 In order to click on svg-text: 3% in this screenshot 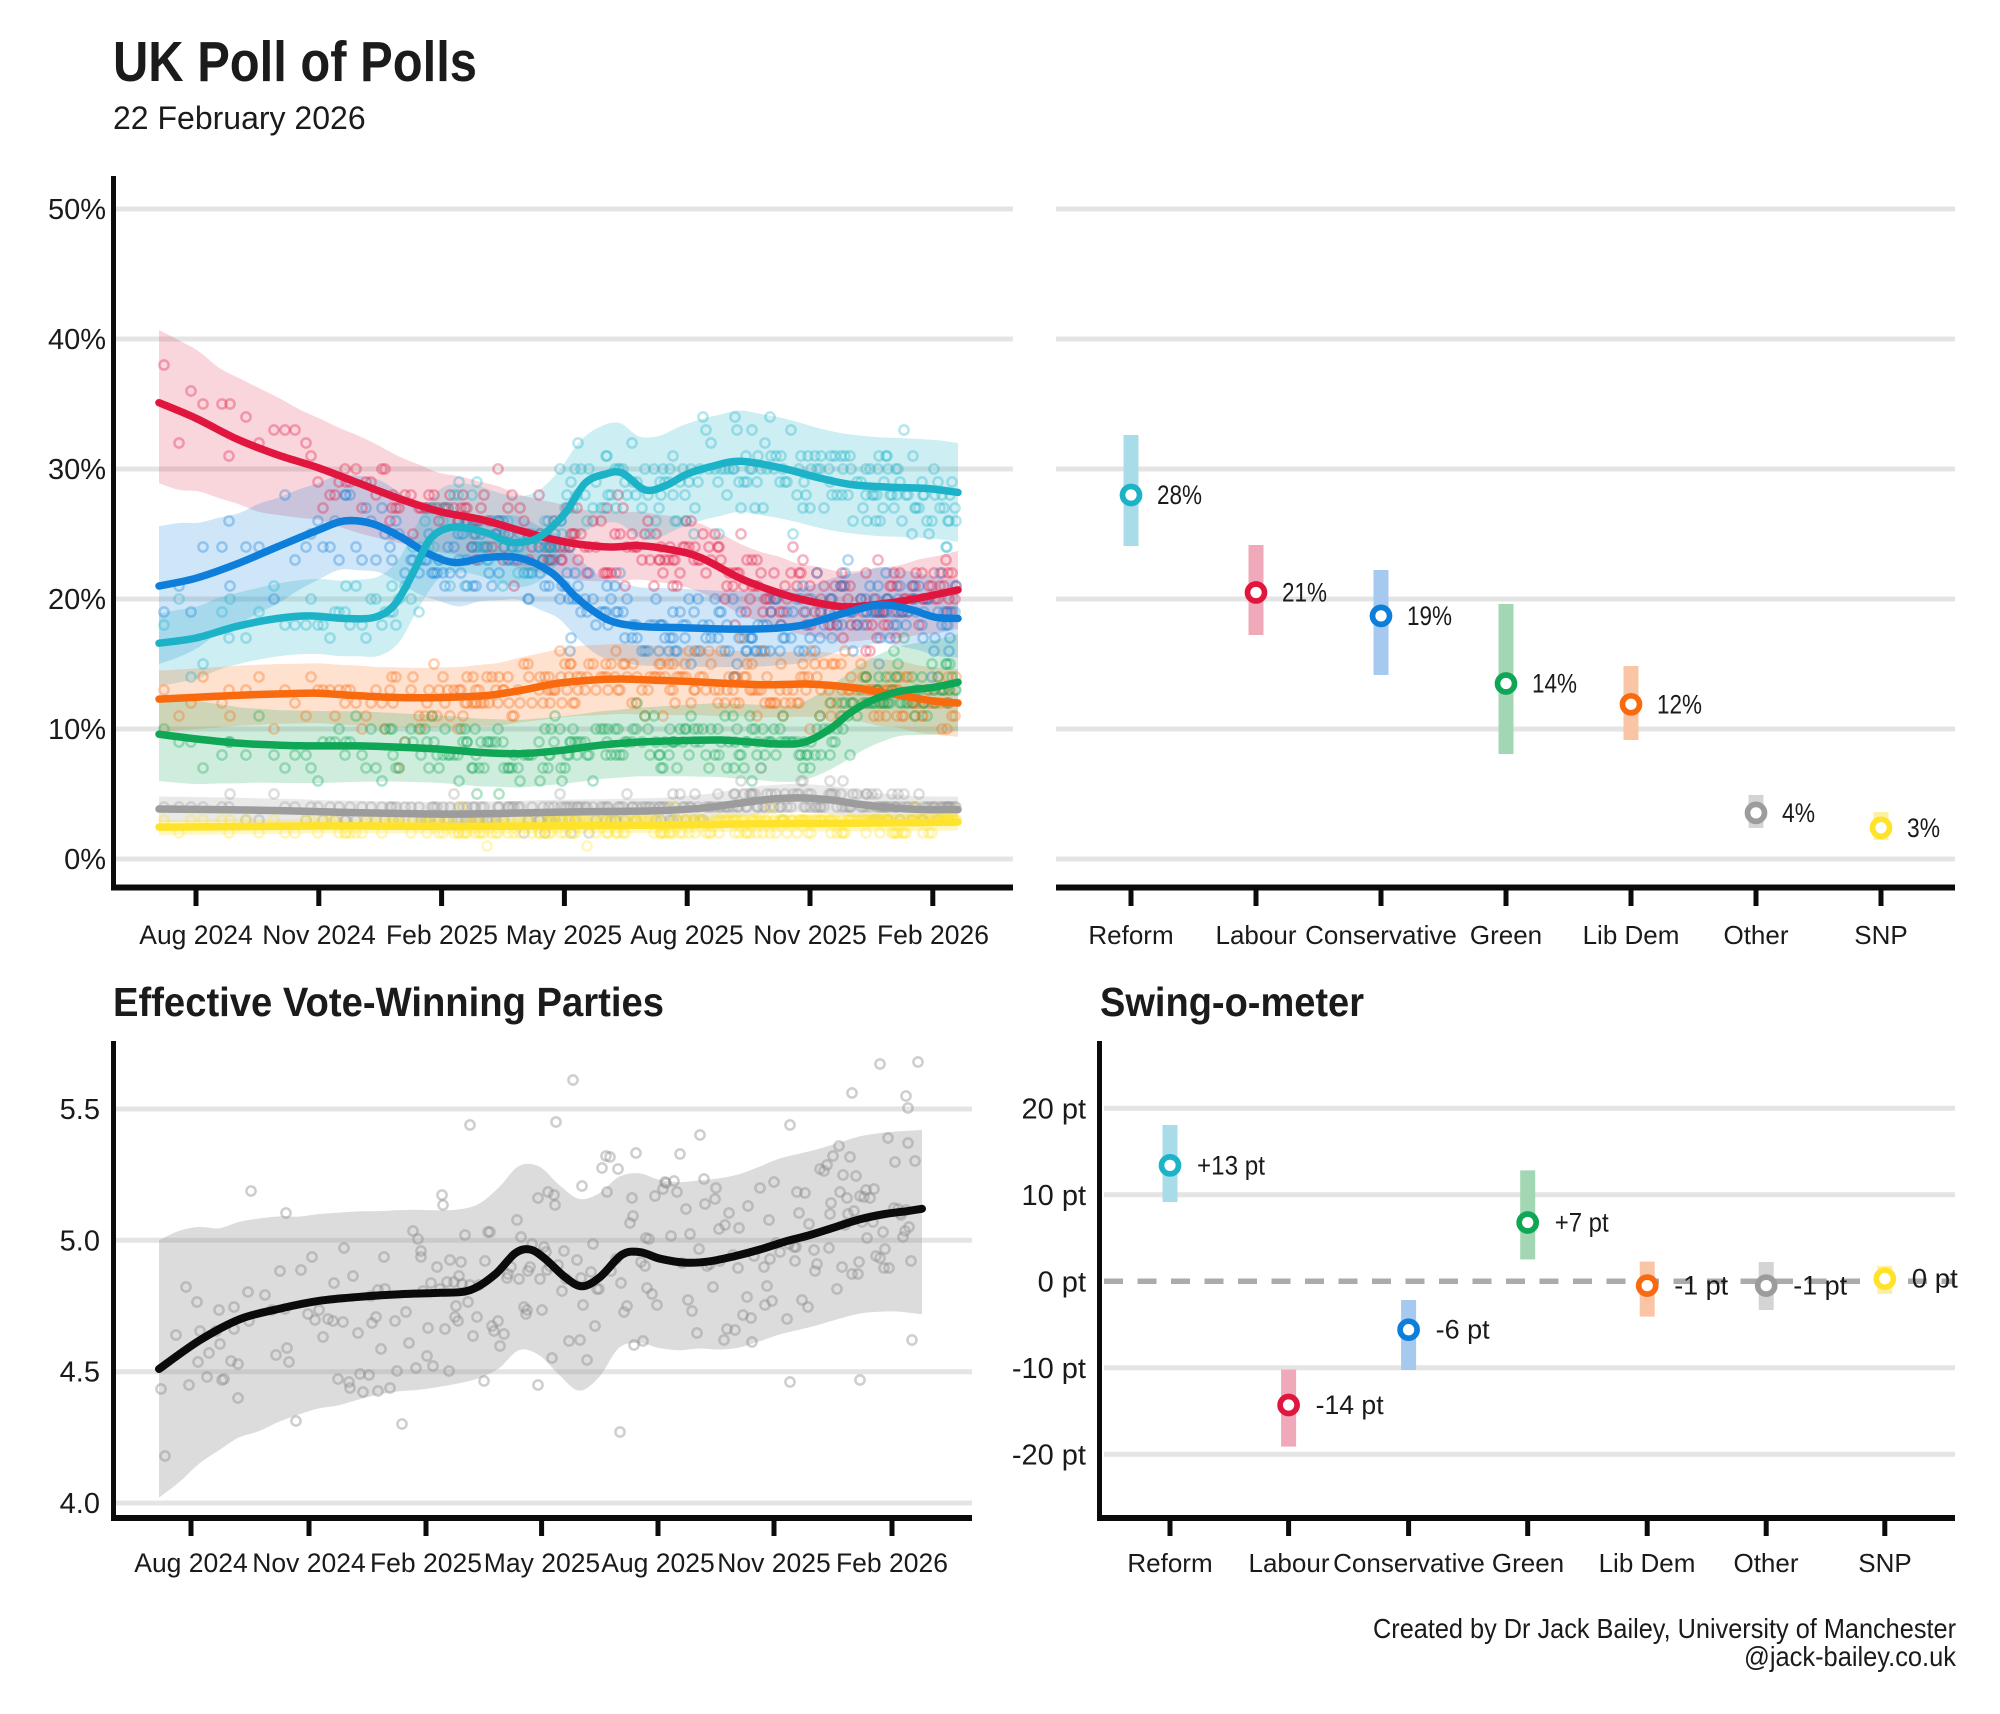, I will do `click(1923, 828)`.